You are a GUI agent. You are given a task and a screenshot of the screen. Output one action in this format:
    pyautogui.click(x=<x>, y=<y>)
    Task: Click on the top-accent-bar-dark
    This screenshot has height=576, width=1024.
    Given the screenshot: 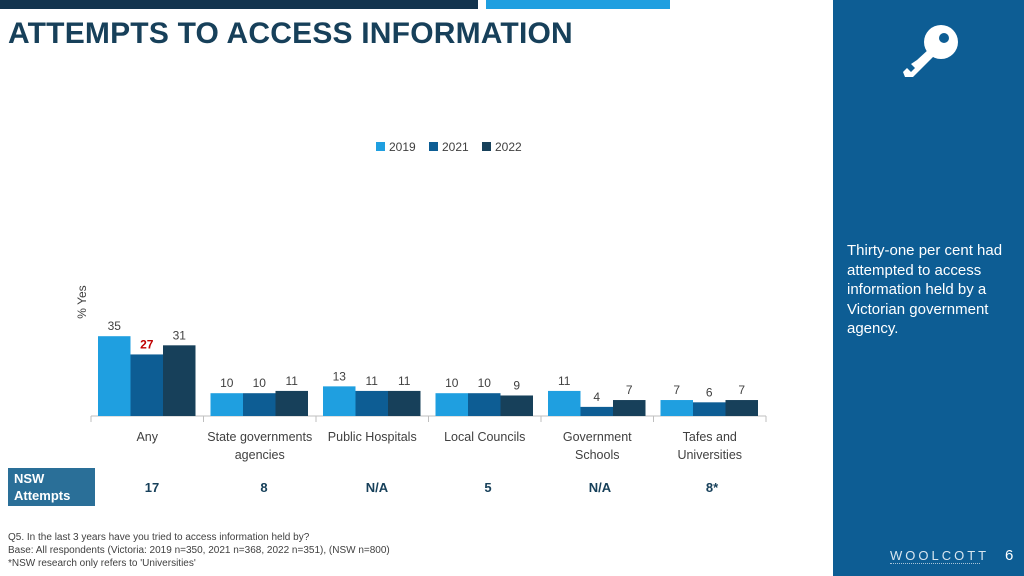 What is the action you would take?
    pyautogui.click(x=239, y=4)
    